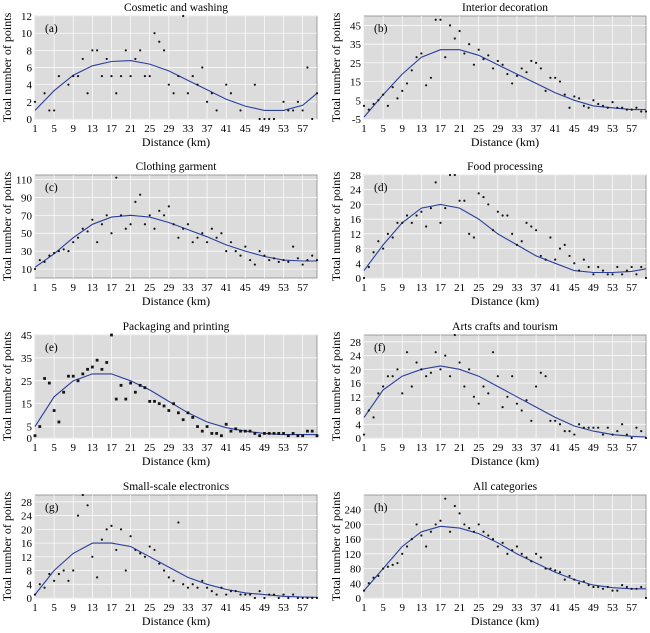 This screenshot has width=650, height=633. Describe the element at coordinates (364, 448) in the screenshot. I see `x-tick-label: 1` at that location.